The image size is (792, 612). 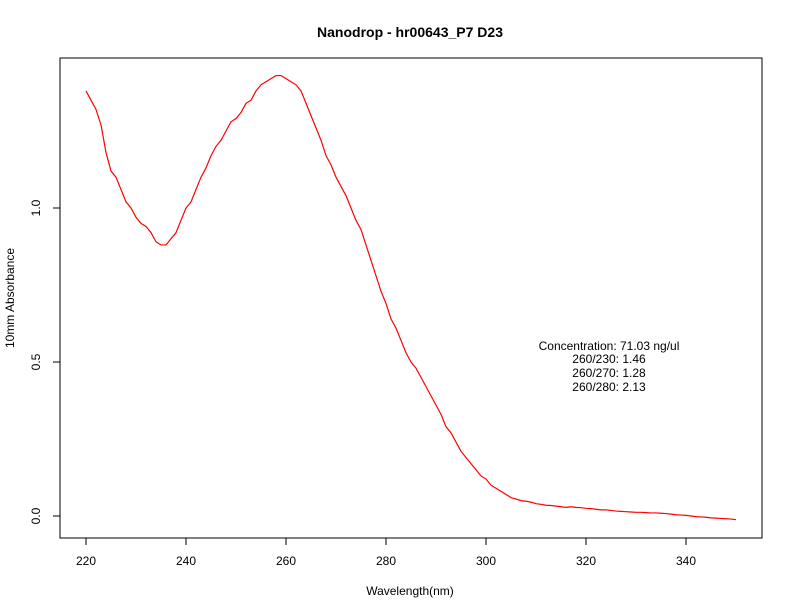 What do you see at coordinates (86, 561) in the screenshot?
I see `x-tick-label: 220` at bounding box center [86, 561].